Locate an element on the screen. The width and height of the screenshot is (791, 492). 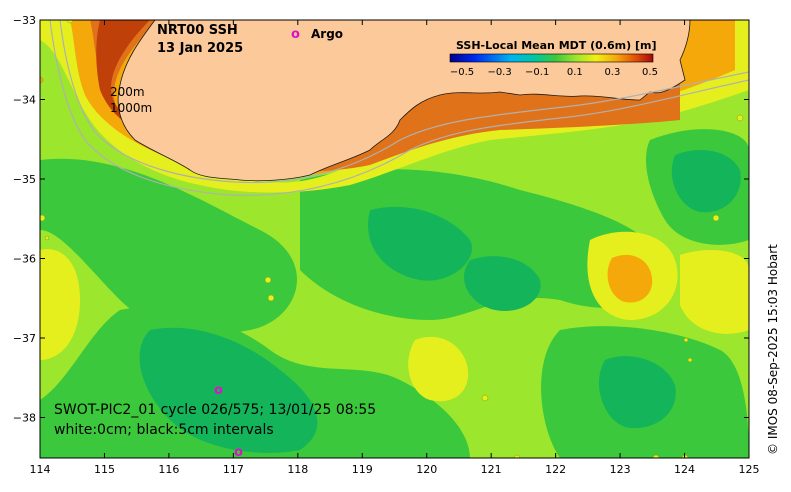
colorbar-title: SSH-Local Mean MDT (0.6m) [m] is located at coordinates (556, 45).